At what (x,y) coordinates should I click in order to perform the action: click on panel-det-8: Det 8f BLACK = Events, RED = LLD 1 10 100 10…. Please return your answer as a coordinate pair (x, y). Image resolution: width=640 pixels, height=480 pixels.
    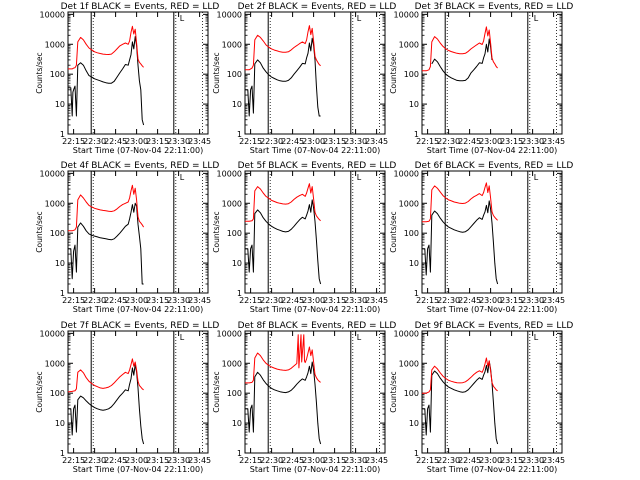
    Looking at the image, I should click on (304, 397).